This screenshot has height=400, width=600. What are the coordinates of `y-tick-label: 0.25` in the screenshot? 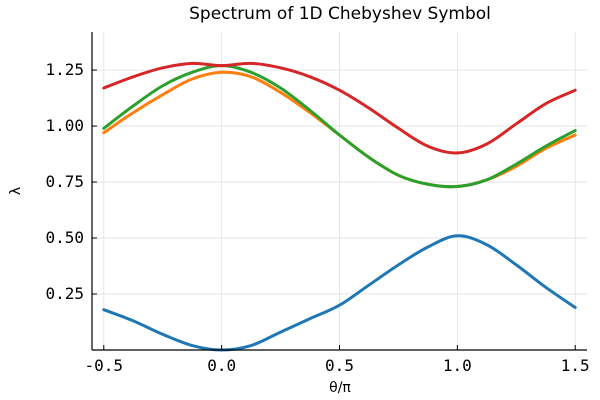 It's located at (64, 293).